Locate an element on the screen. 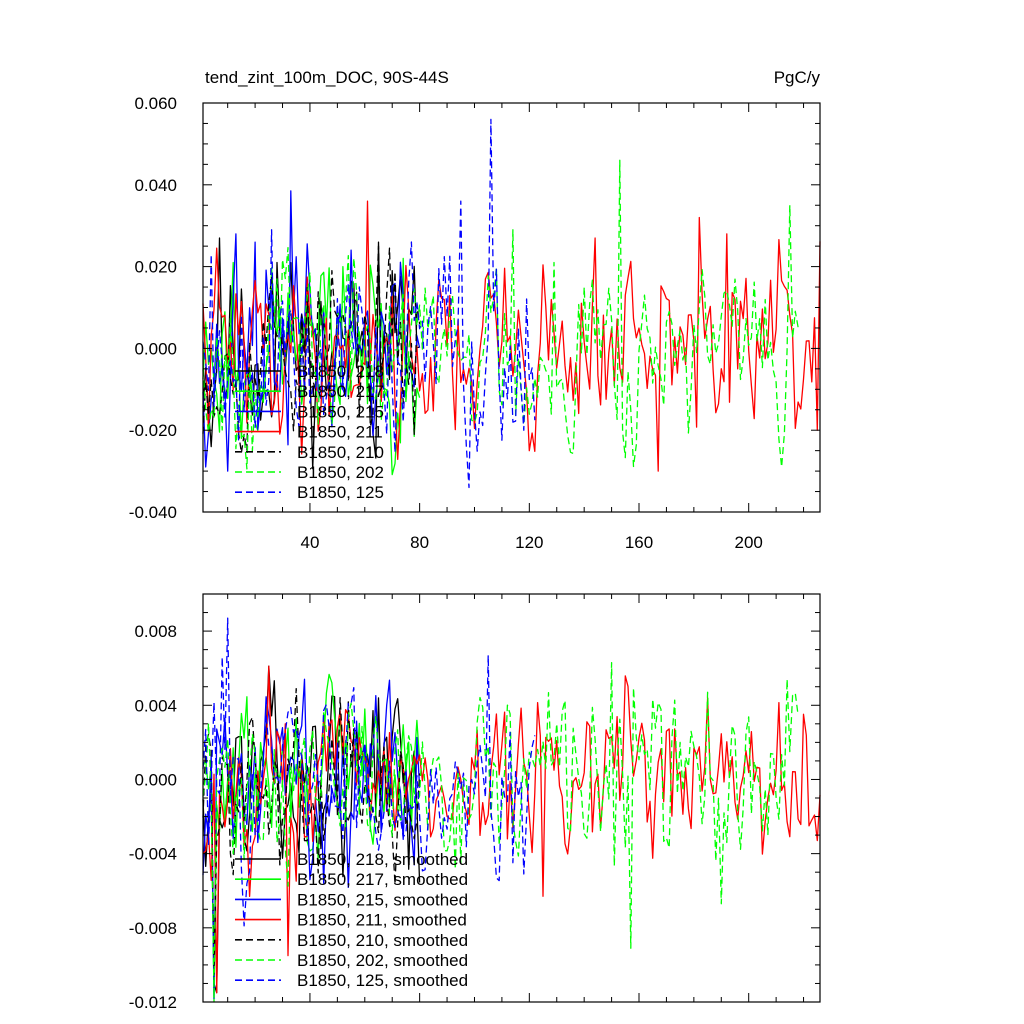  units-label: PgC/y is located at coordinates (797, 77).